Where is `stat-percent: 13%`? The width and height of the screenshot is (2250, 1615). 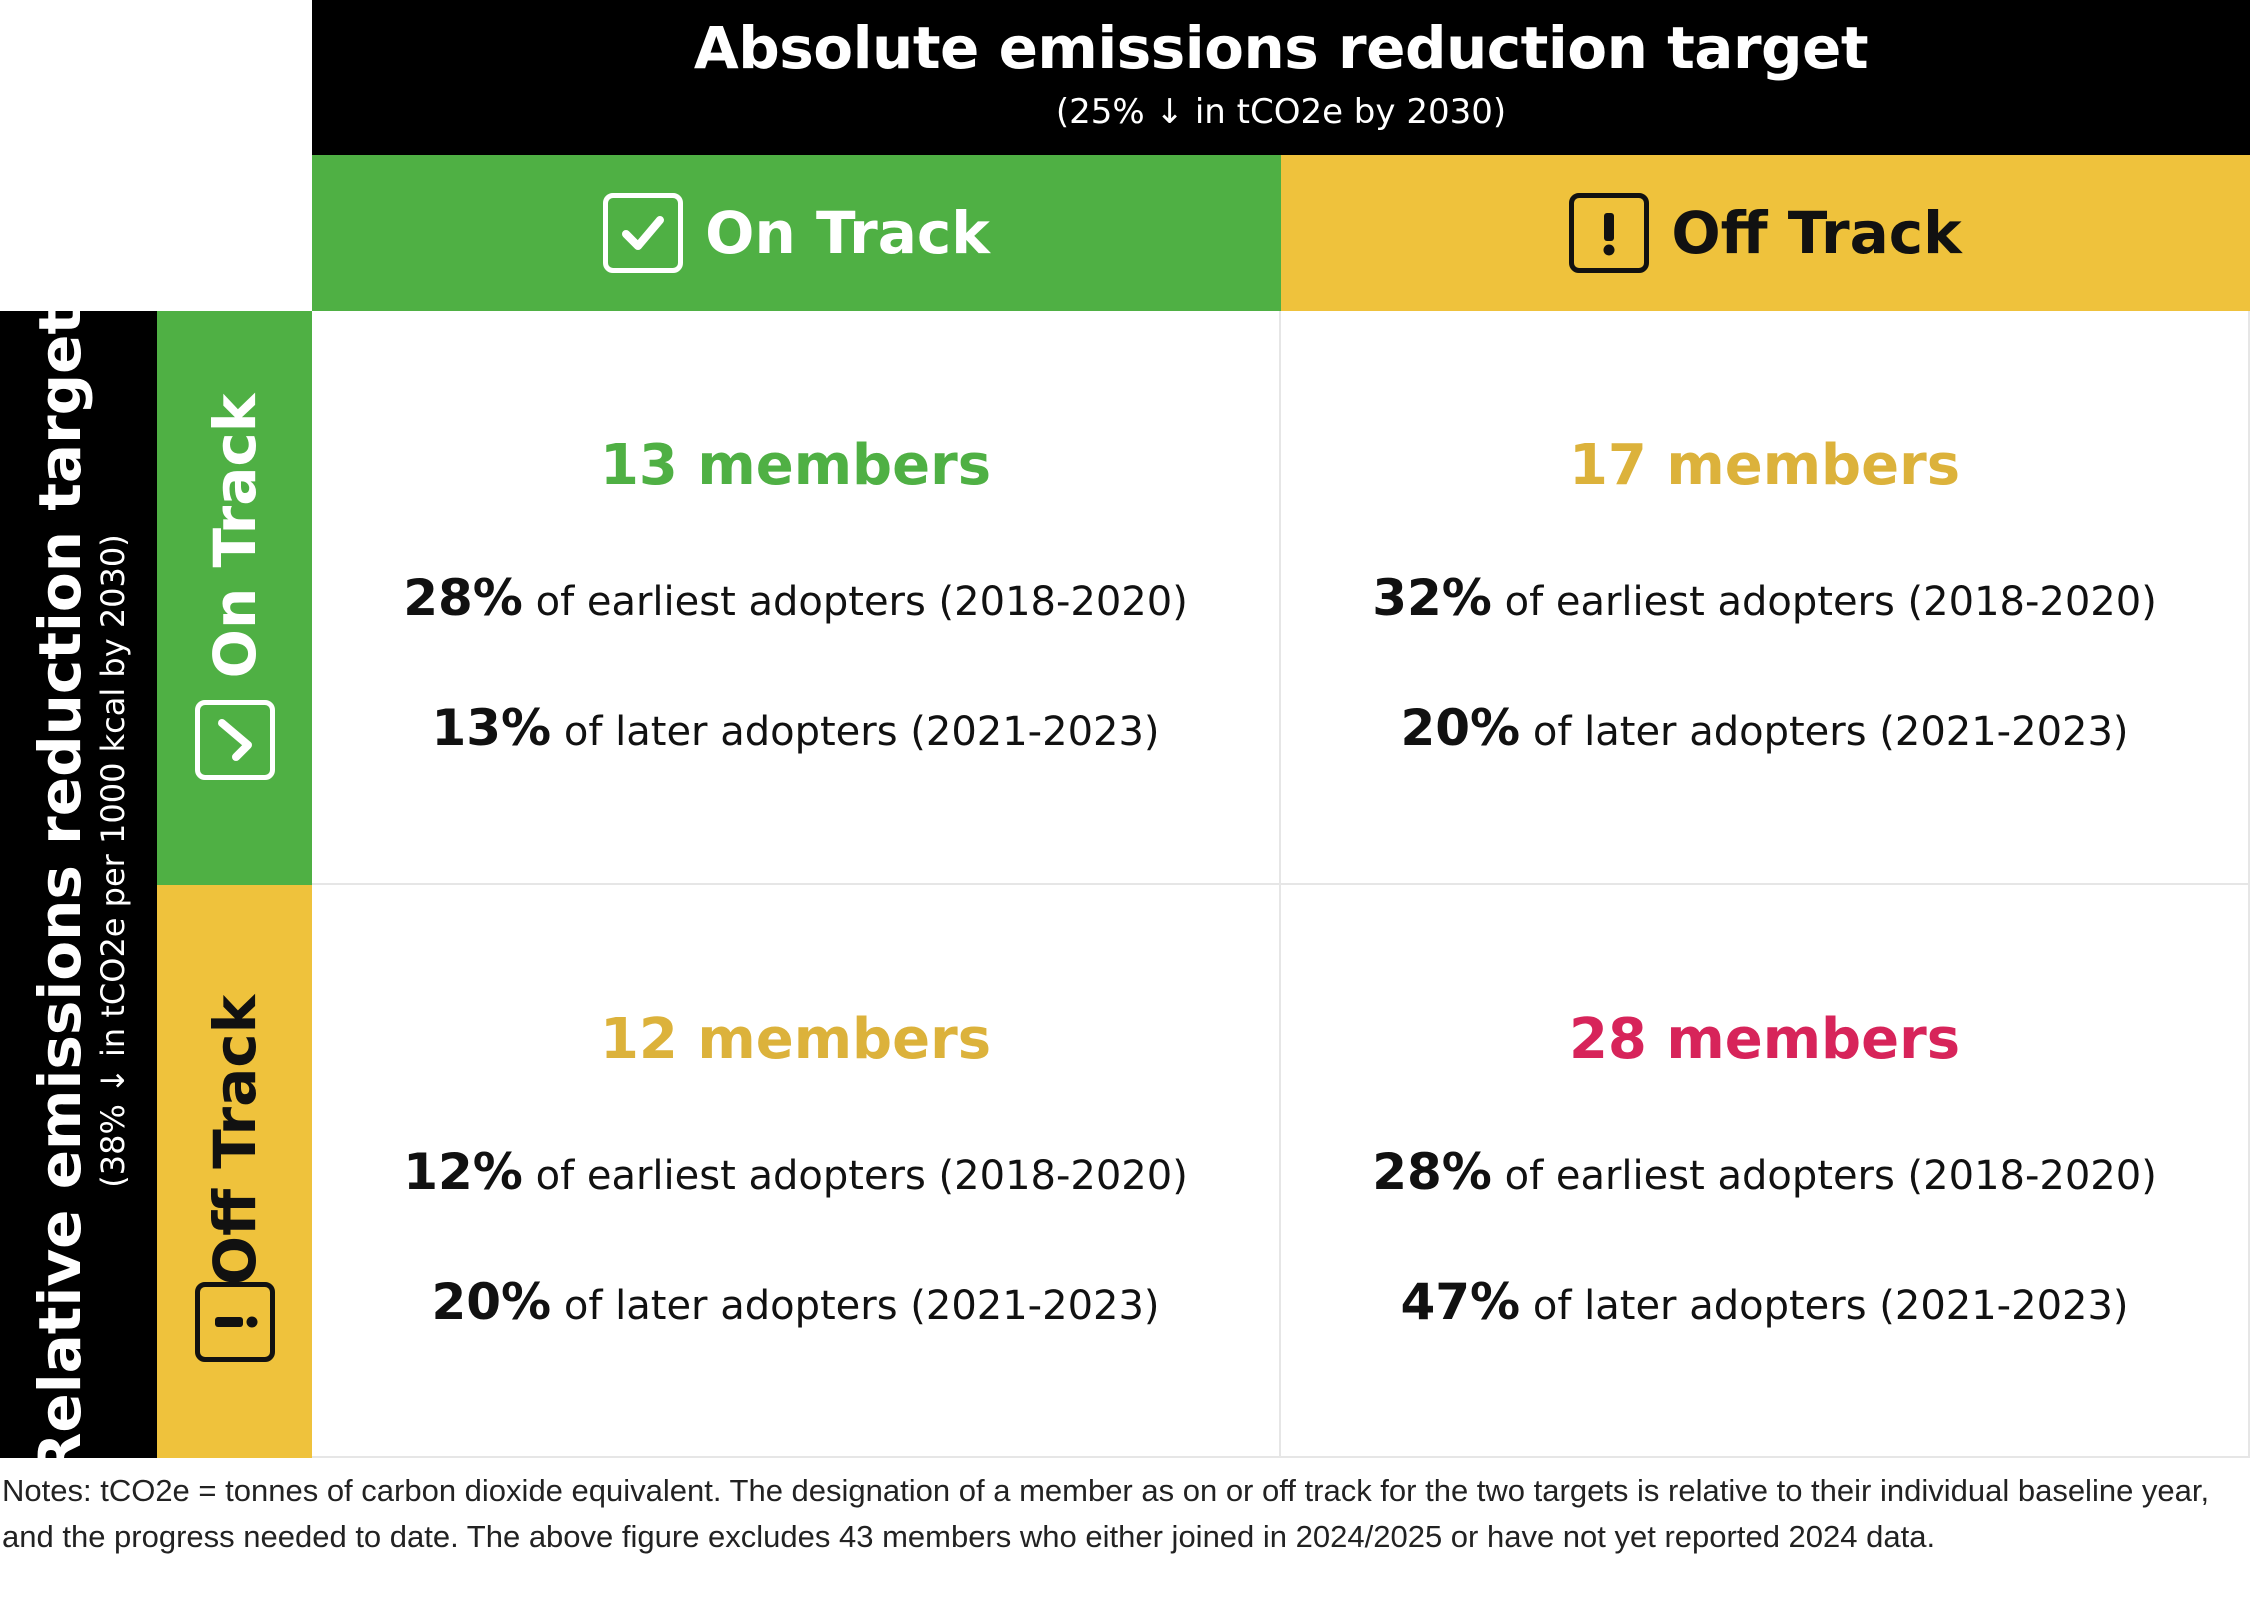 stat-percent: 13% is located at coordinates (491, 728).